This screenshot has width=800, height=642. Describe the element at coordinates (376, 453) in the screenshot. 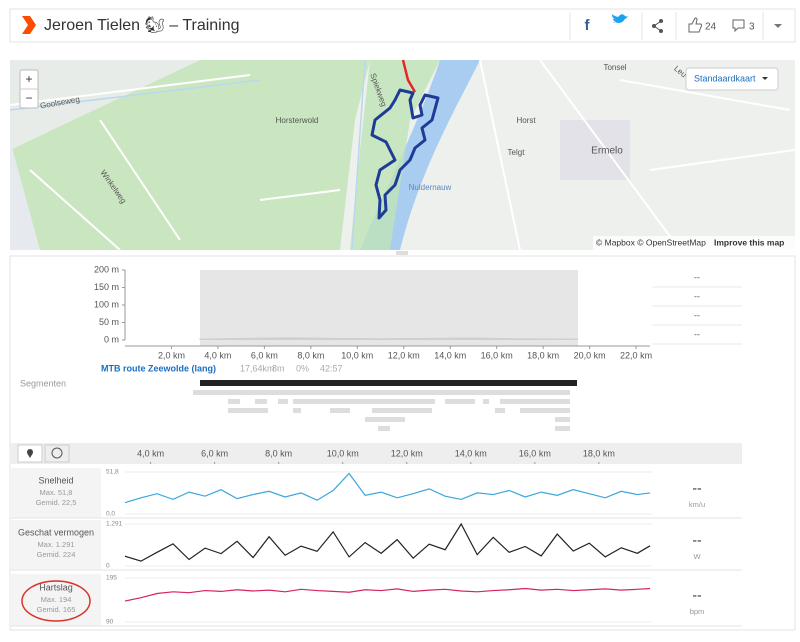

I see `stream-toolbar` at that location.